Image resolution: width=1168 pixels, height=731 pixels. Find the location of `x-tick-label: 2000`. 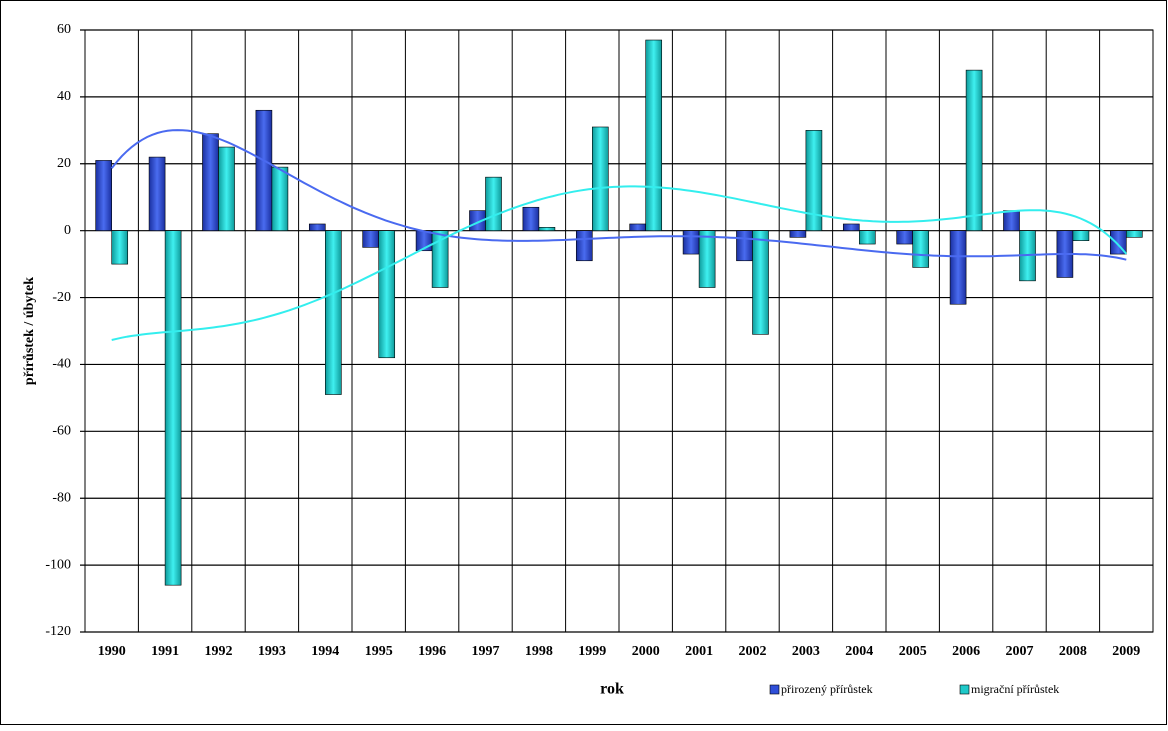

x-tick-label: 2000 is located at coordinates (646, 651).